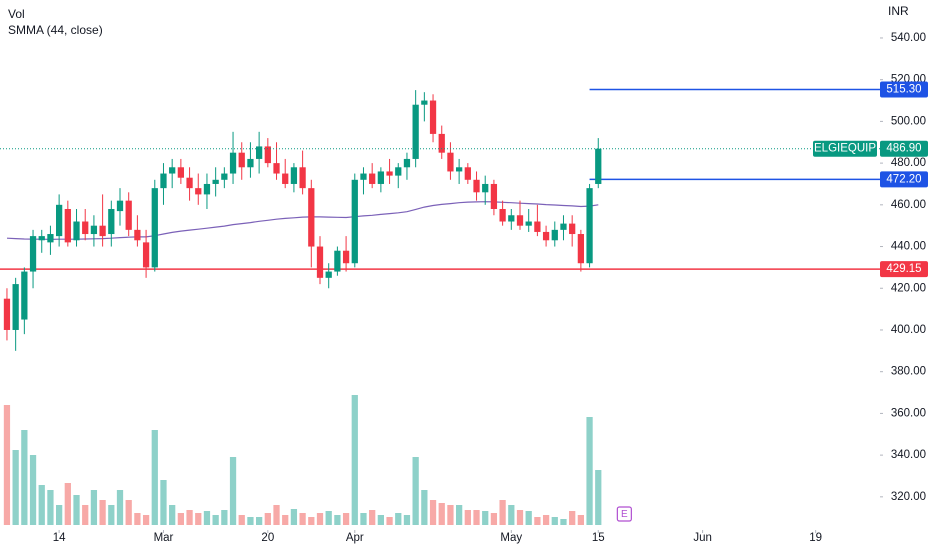  Describe the element at coordinates (511, 538) in the screenshot. I see `x-tick-label: May` at that location.